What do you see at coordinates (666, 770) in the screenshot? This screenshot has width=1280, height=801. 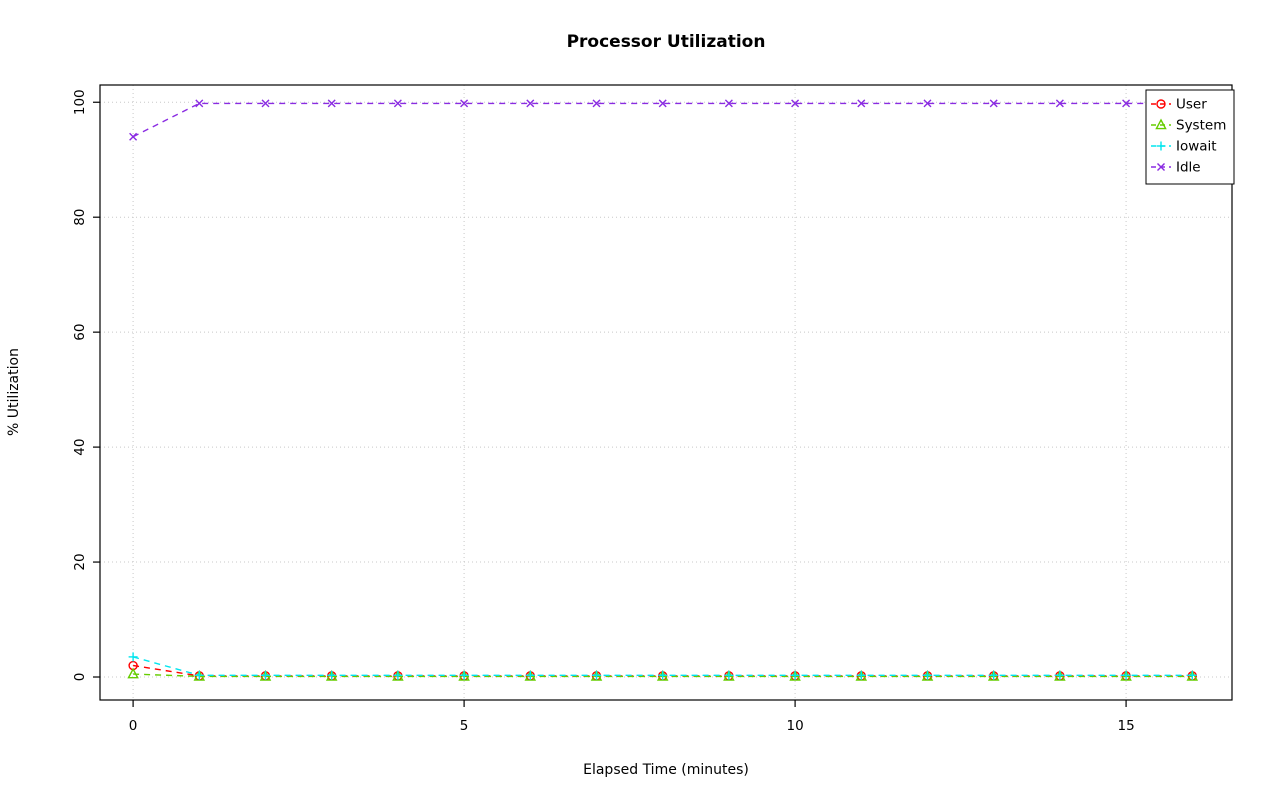 I see `x-axis-label: Elapsed Time (minutes)` at bounding box center [666, 770].